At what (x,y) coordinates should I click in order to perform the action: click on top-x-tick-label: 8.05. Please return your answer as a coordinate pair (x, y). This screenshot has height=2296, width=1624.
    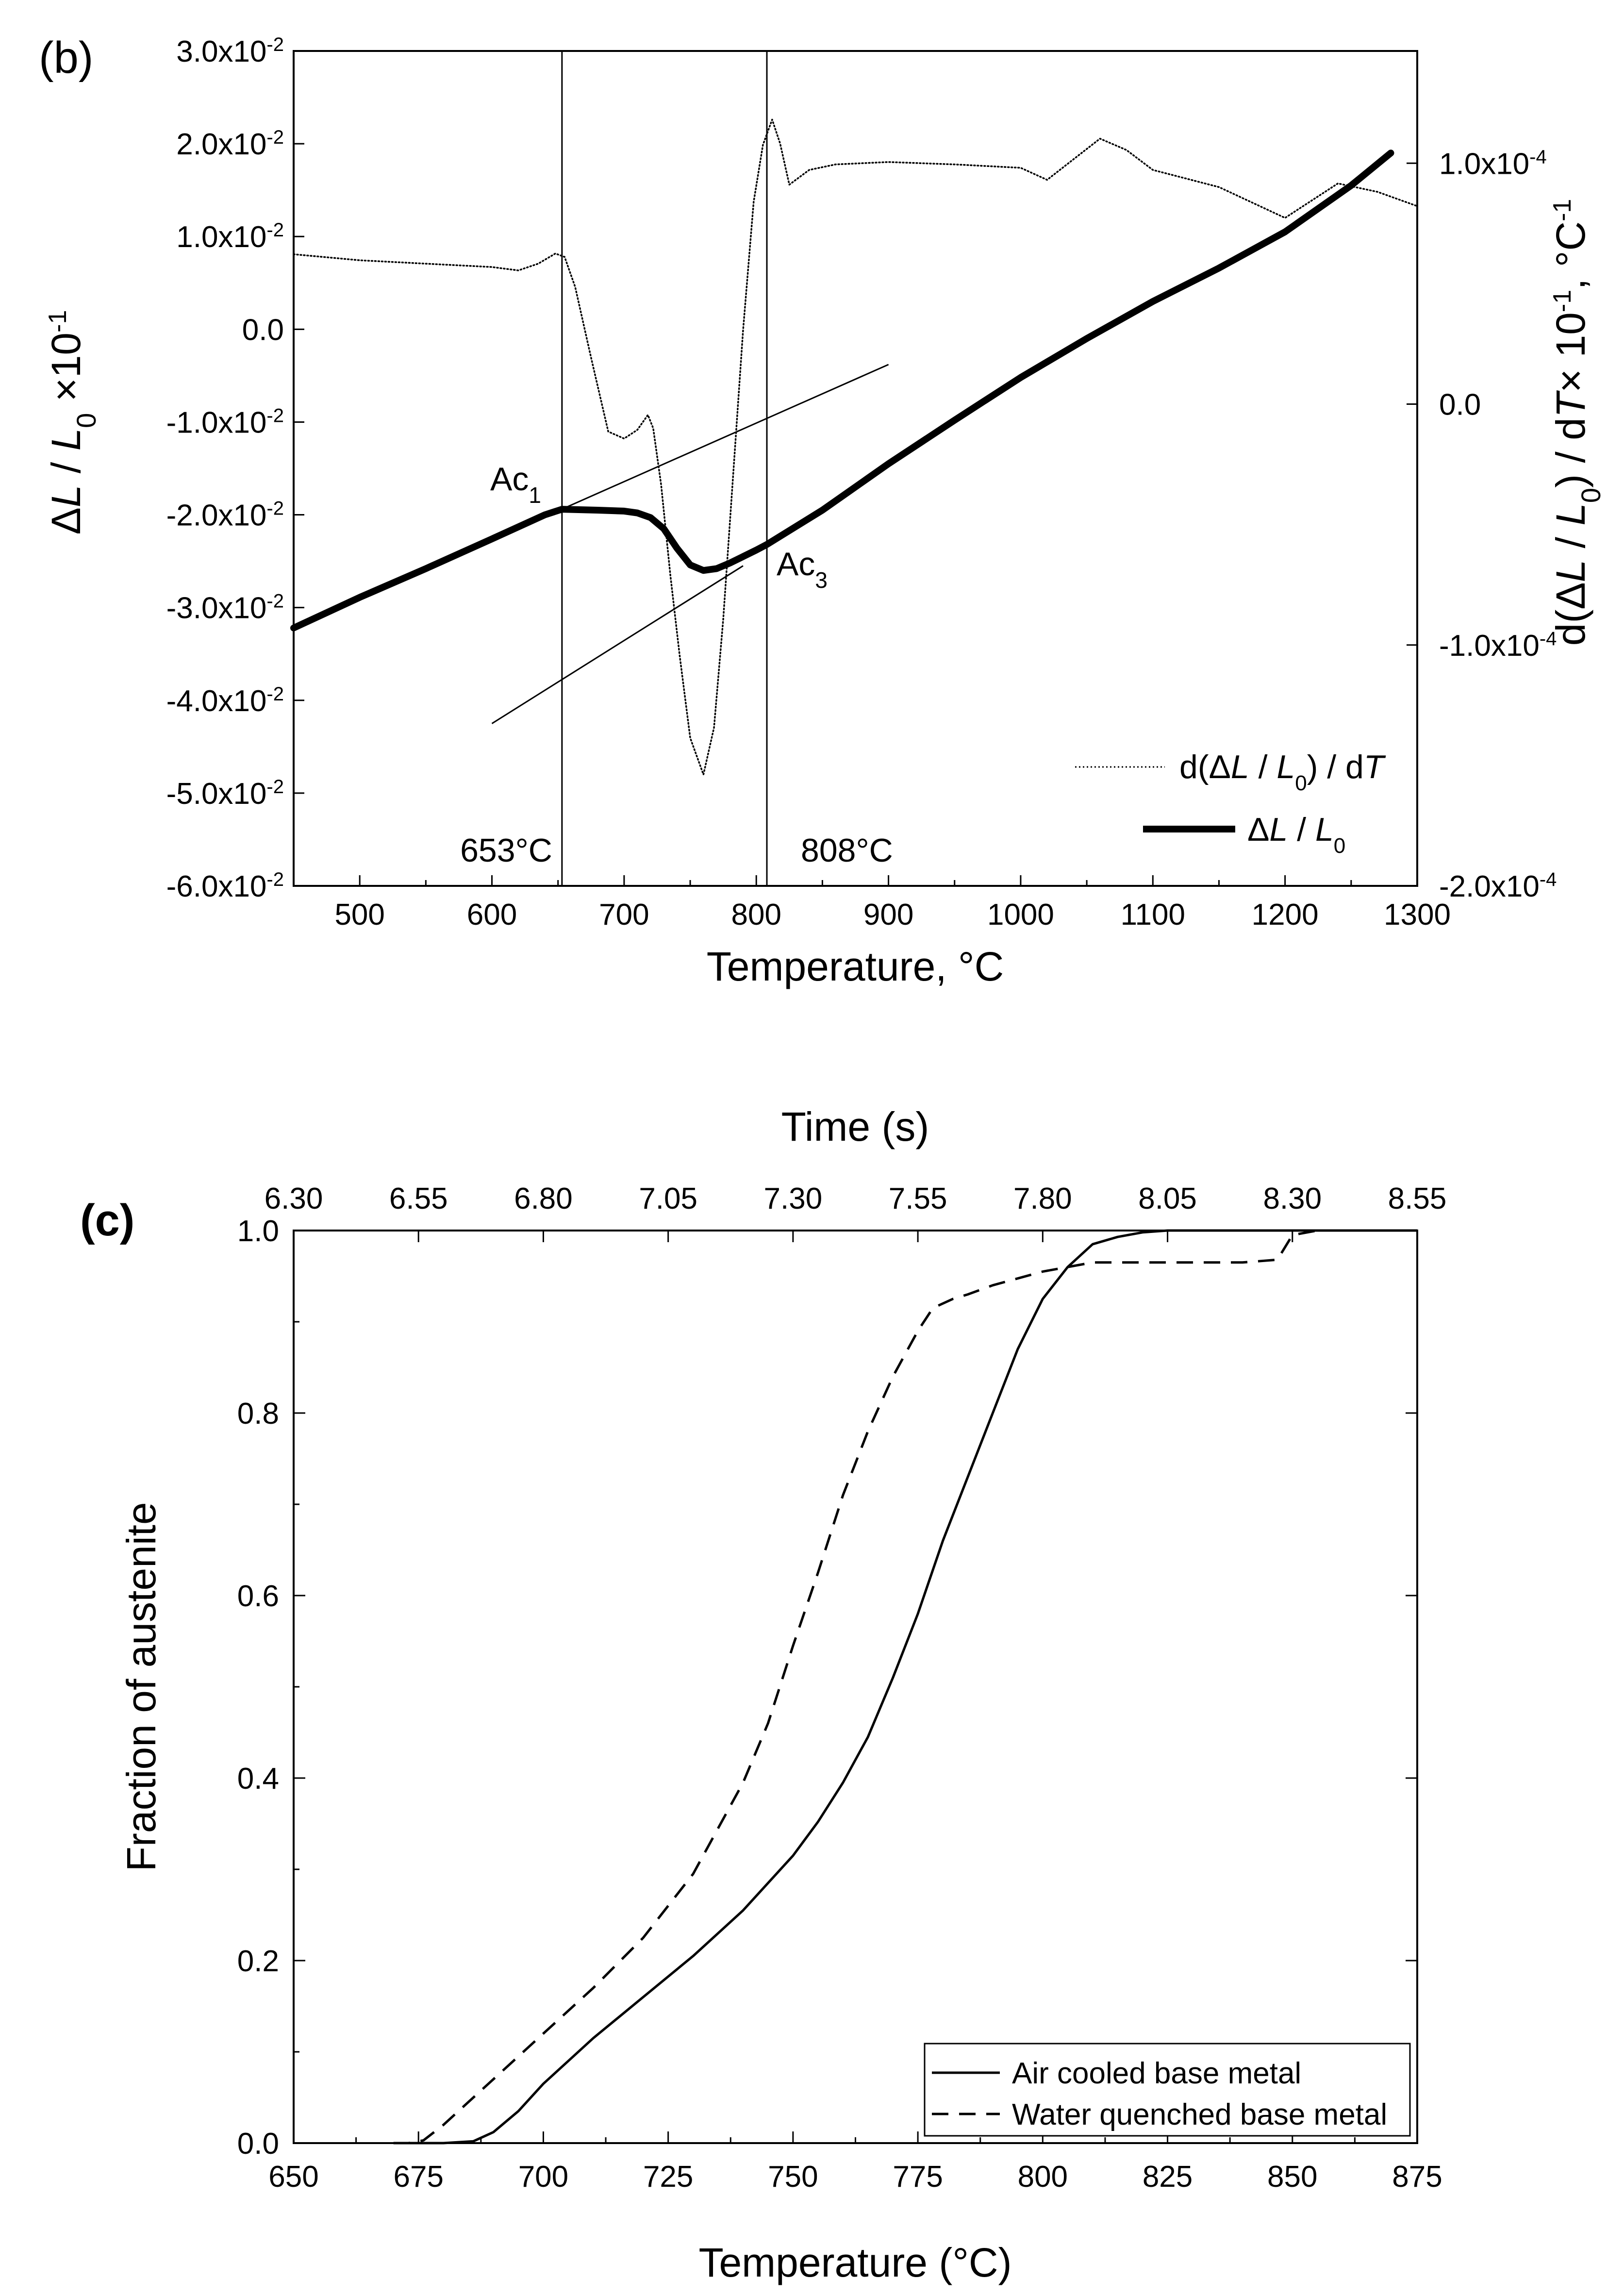
    Looking at the image, I should click on (1167, 1198).